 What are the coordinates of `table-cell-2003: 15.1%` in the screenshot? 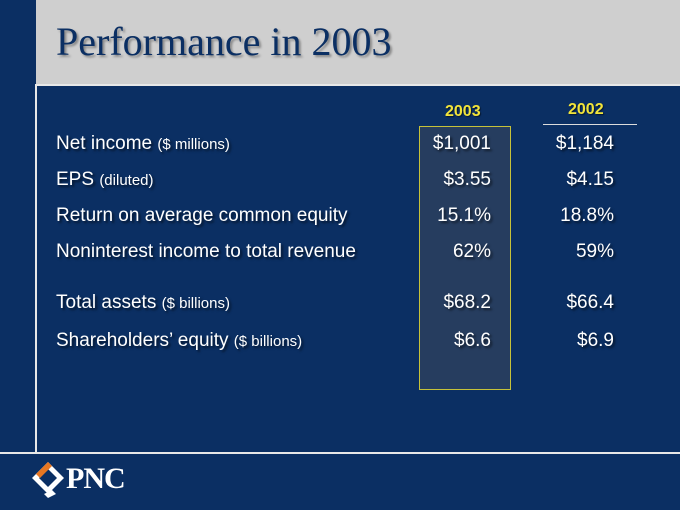 It's located at (464, 215).